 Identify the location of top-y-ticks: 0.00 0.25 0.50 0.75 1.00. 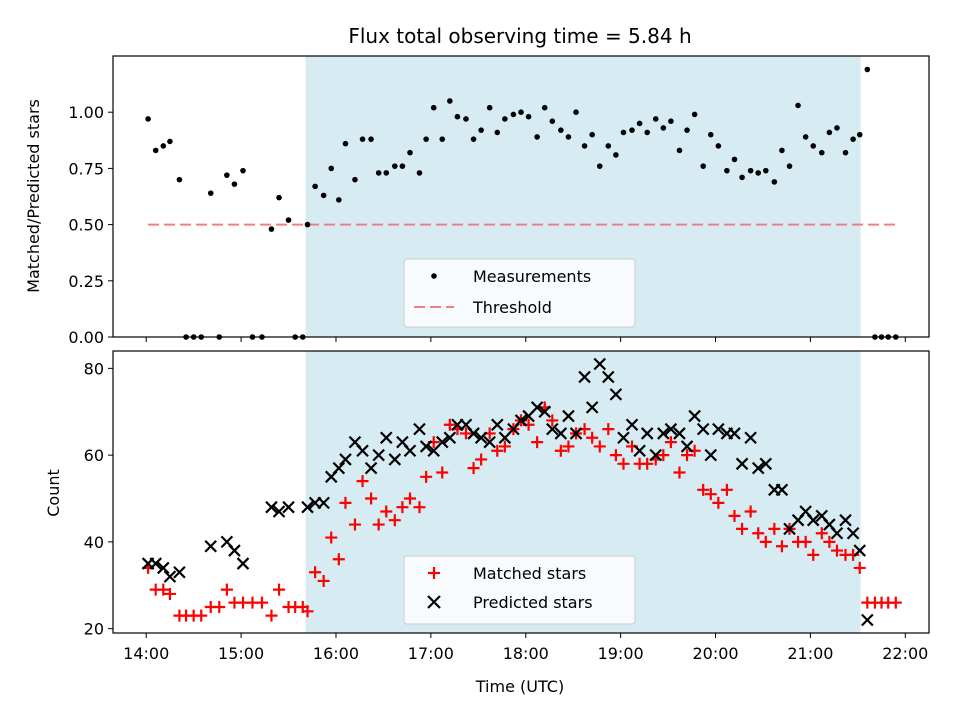
(90, 225).